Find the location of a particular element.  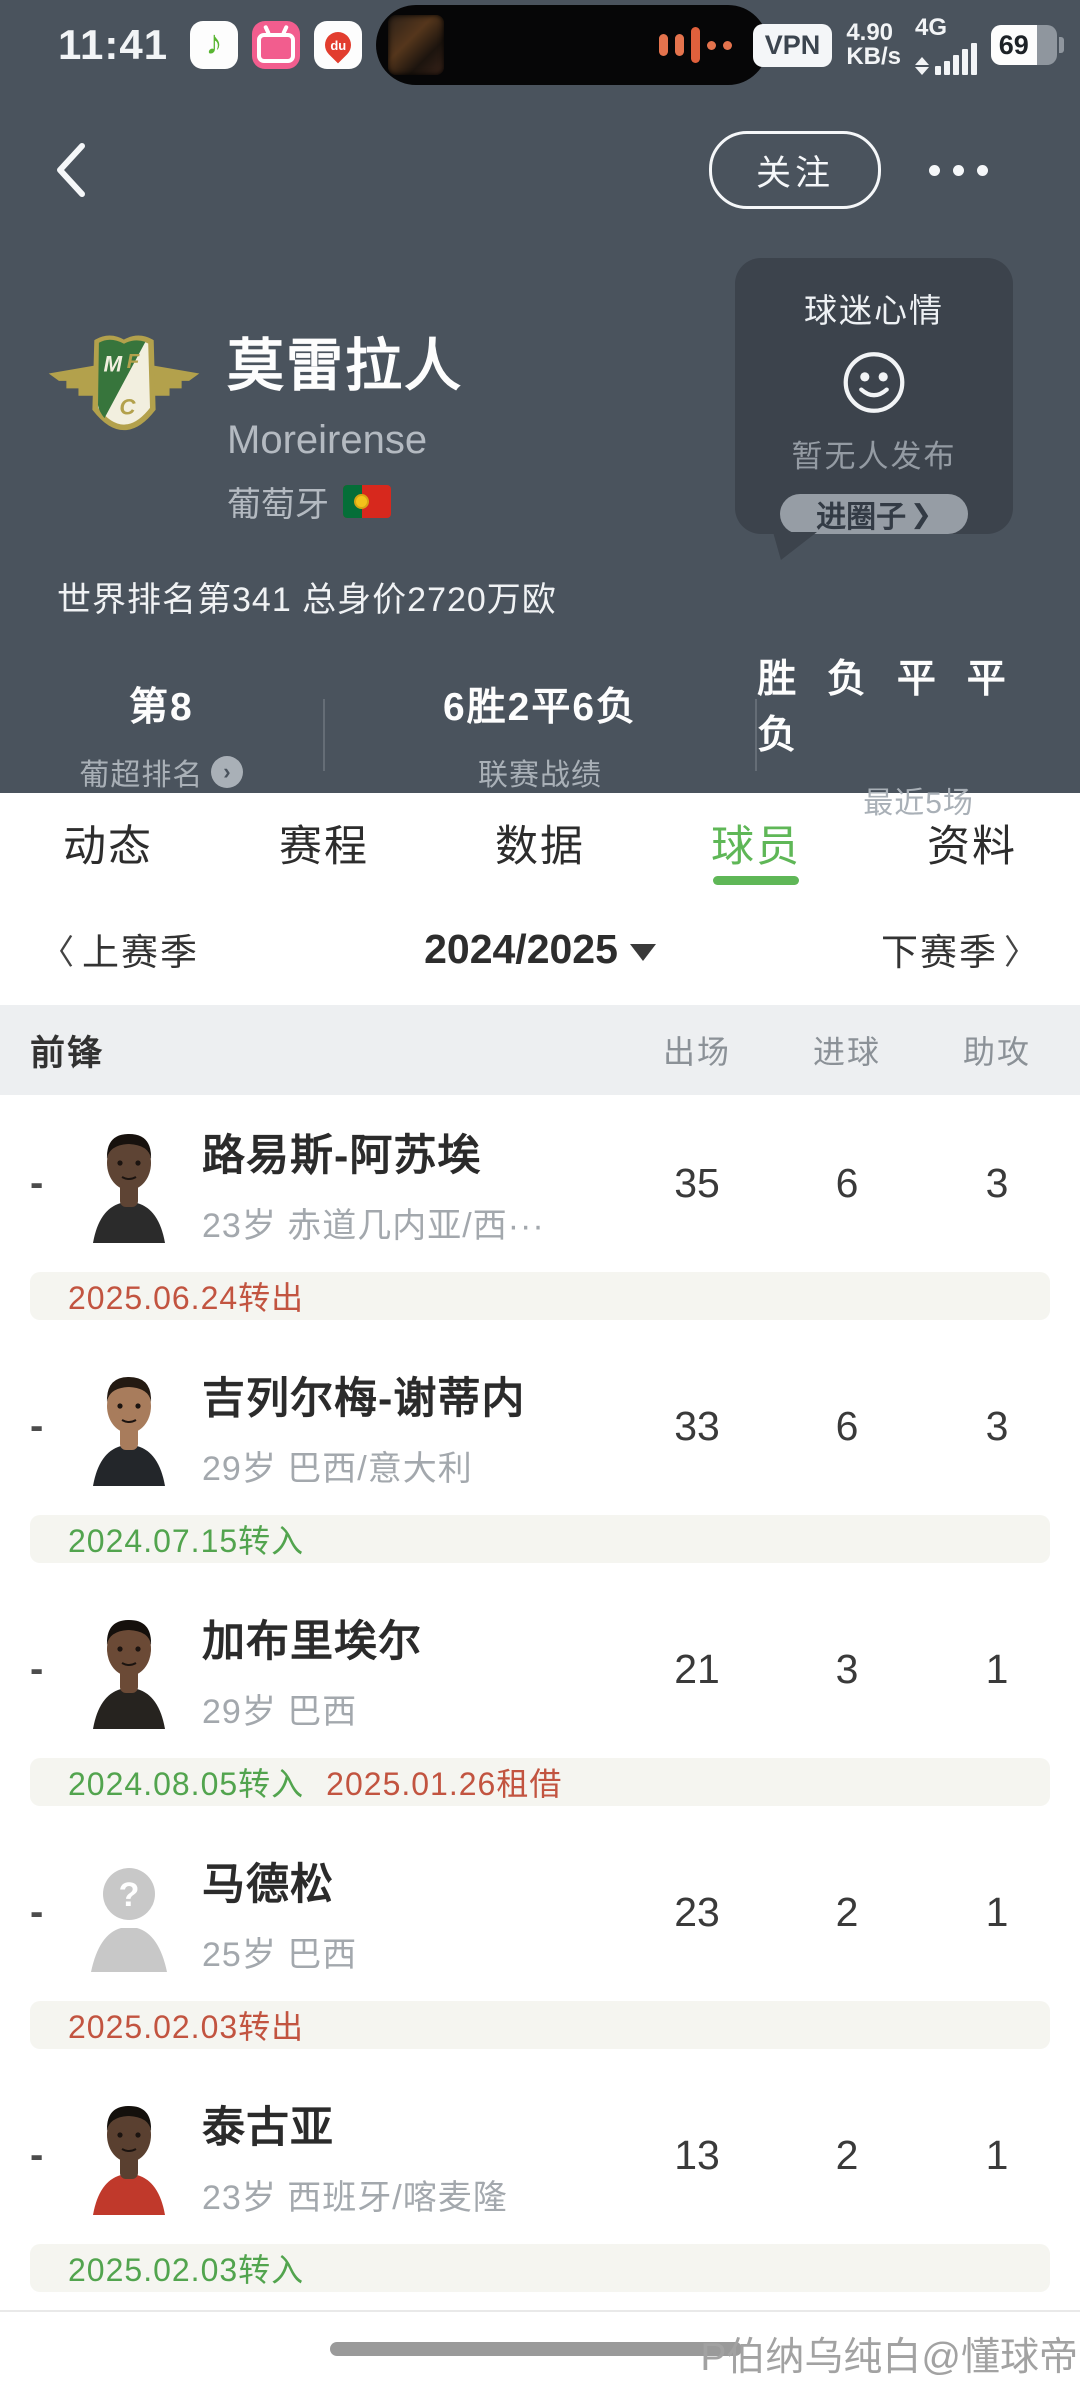

tab-shuju: 数据 is located at coordinates (540, 847).